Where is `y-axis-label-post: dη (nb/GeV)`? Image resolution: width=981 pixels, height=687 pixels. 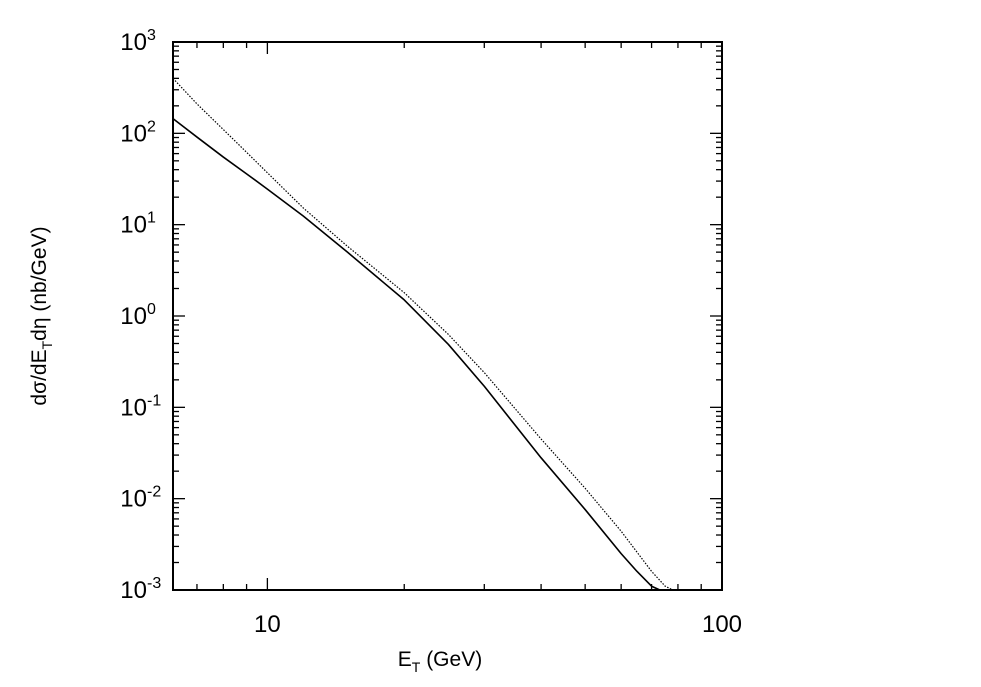
y-axis-label-post: dη (nb/GeV) is located at coordinates (39, 283).